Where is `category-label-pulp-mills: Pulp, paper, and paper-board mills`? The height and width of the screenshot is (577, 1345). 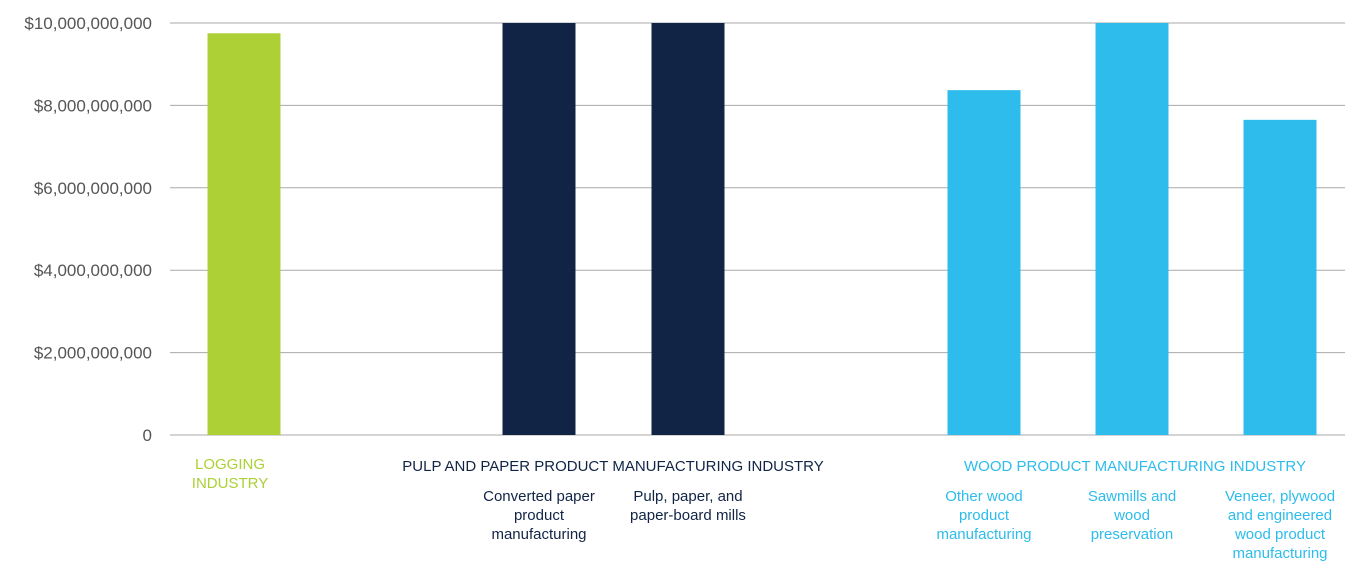 category-label-pulp-mills: Pulp, paper, and paper-board mills is located at coordinates (688, 506).